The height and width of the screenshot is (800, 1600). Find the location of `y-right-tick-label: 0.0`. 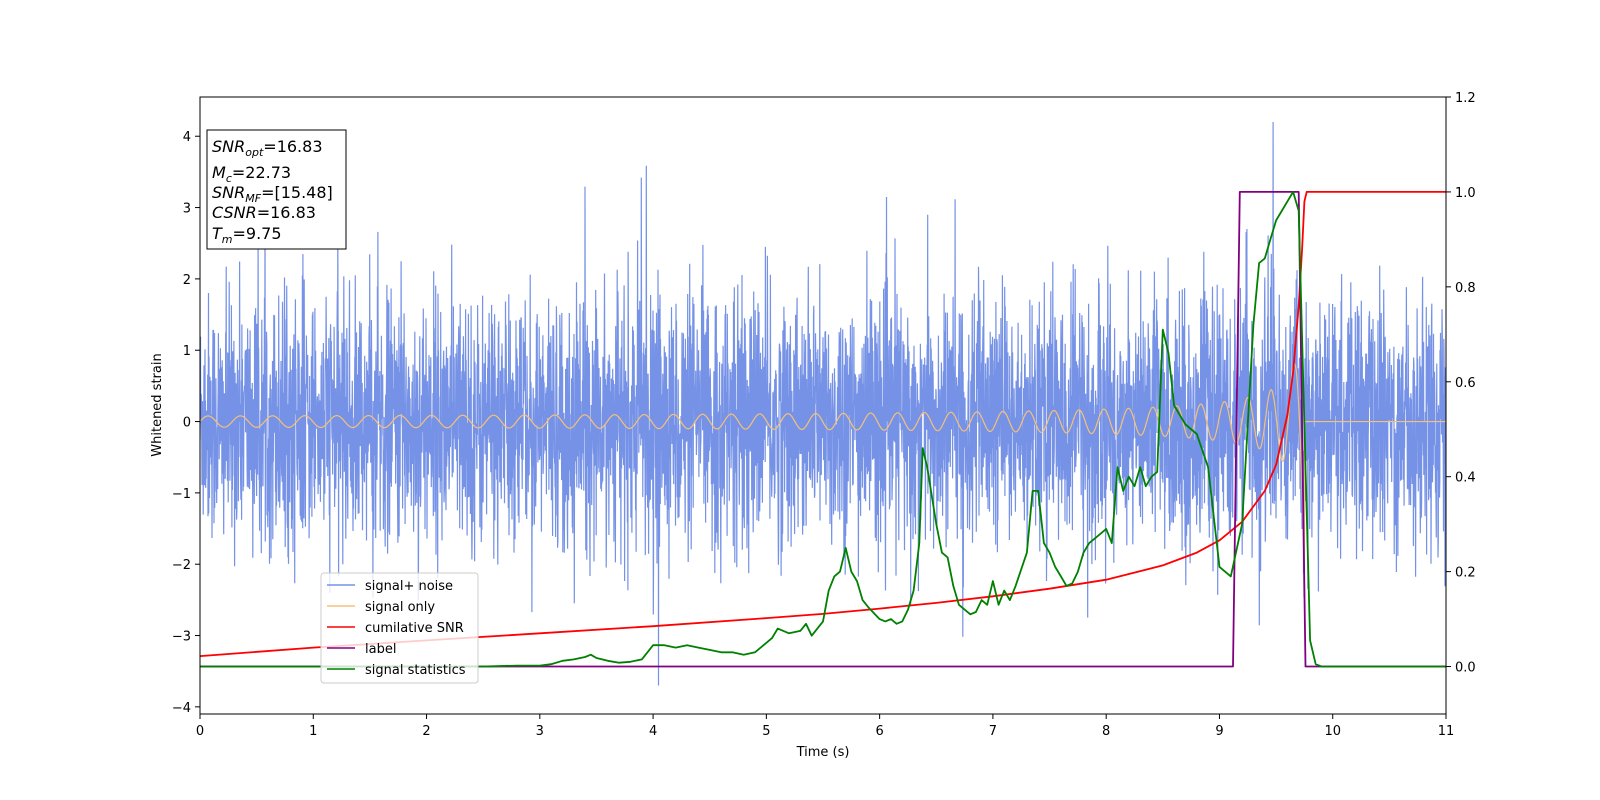

y-right-tick-label: 0.0 is located at coordinates (1465, 668).